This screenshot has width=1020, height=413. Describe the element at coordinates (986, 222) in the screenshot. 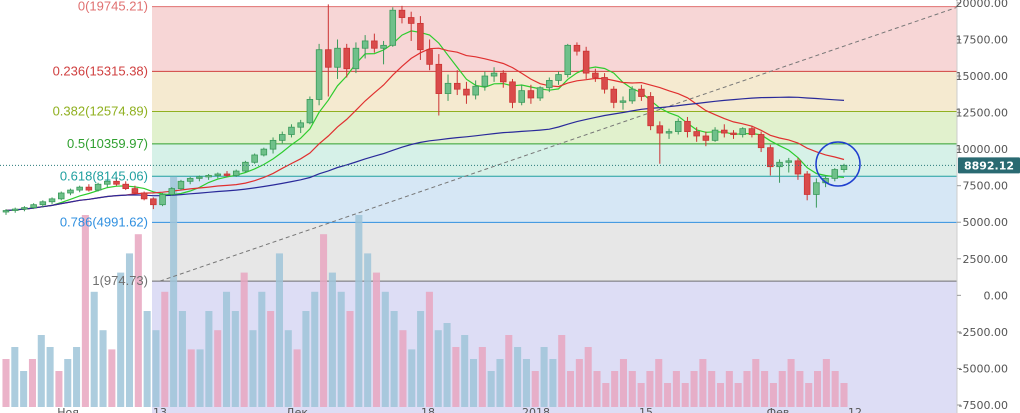

I see `y-tick-label: 5000.00` at that location.